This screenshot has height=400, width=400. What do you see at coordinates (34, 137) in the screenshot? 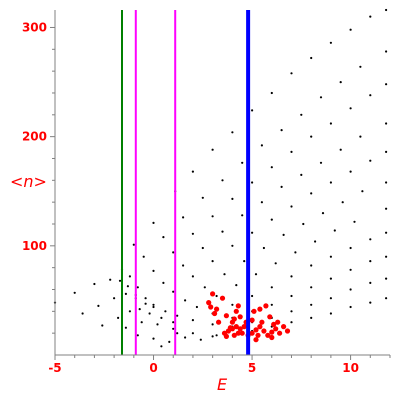
I see `y-tick-label: 200` at bounding box center [34, 137].